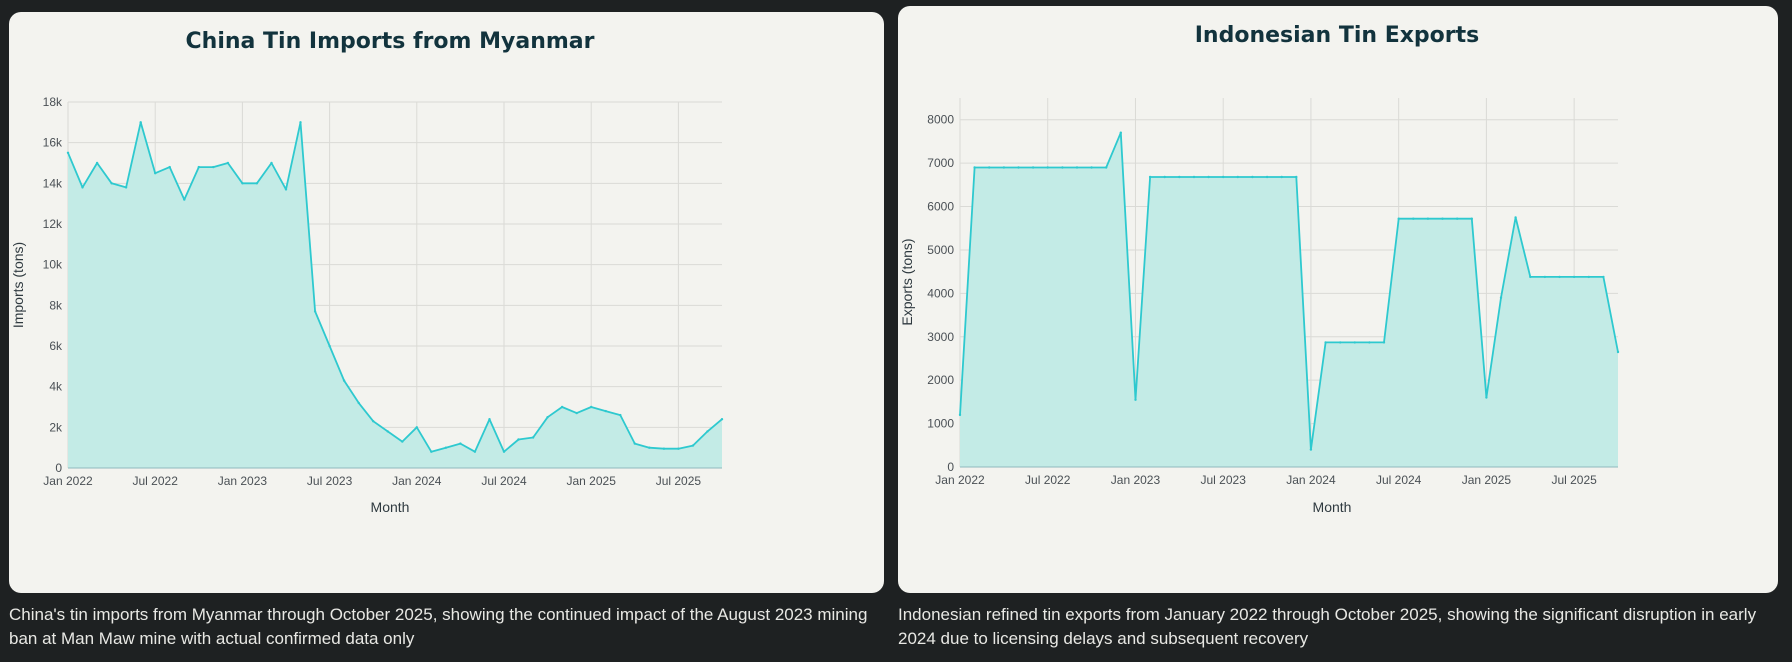  I want to click on y-tick-label: 2000, so click(940, 380).